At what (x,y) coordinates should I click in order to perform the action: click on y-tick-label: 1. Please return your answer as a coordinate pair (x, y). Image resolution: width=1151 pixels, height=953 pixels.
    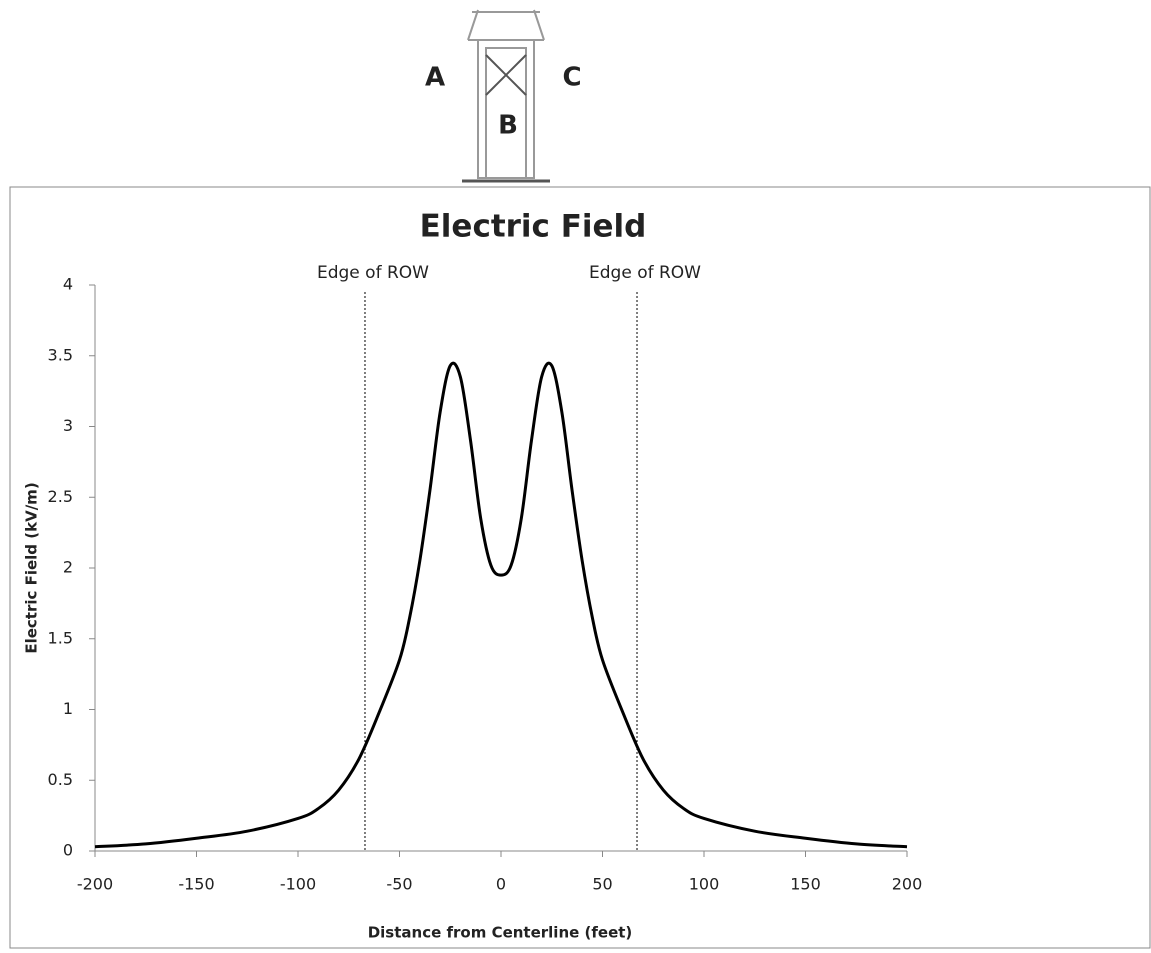
    Looking at the image, I should click on (68, 708).